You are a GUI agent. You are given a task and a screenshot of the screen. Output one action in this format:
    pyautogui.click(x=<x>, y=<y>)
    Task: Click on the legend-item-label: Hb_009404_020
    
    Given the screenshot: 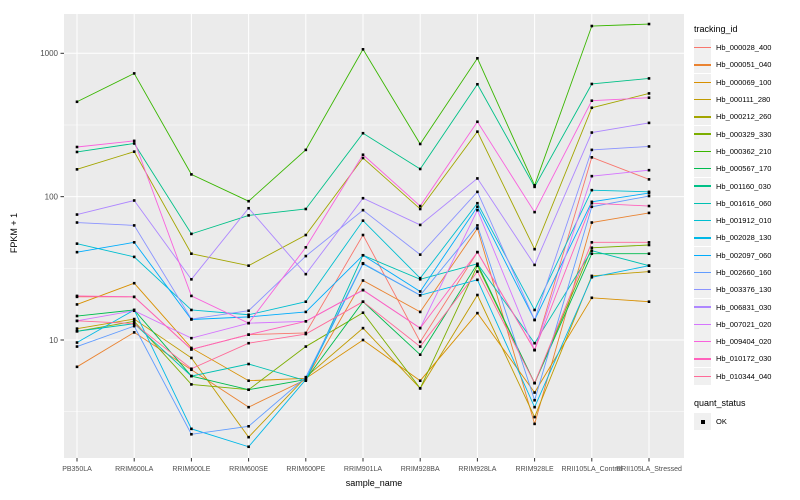 What is the action you would take?
    pyautogui.click(x=744, y=342)
    